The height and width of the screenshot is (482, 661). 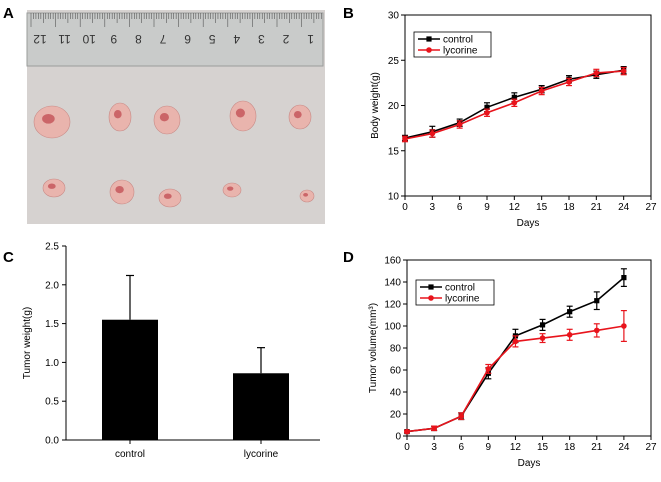 What do you see at coordinates (187, 39) in the screenshot?
I see `ruler-number: 6` at bounding box center [187, 39].